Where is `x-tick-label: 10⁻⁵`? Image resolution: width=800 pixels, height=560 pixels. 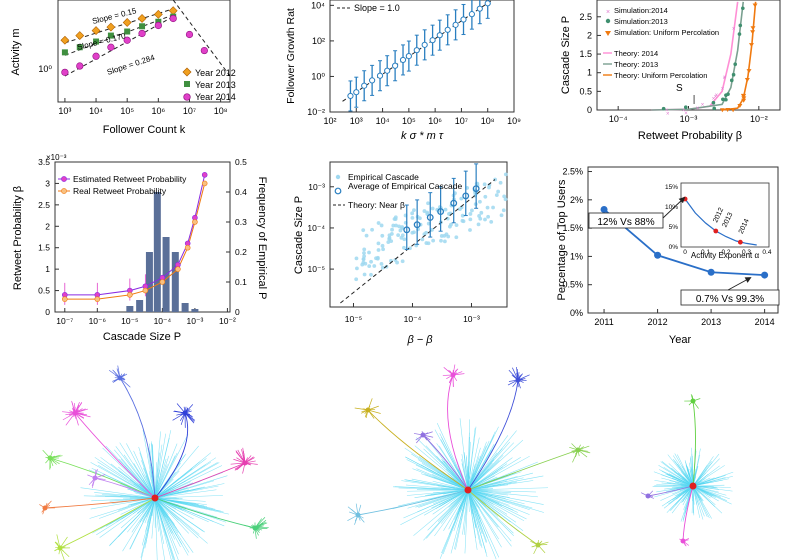 x-tick-label: 10⁻⁵ is located at coordinates (353, 319).